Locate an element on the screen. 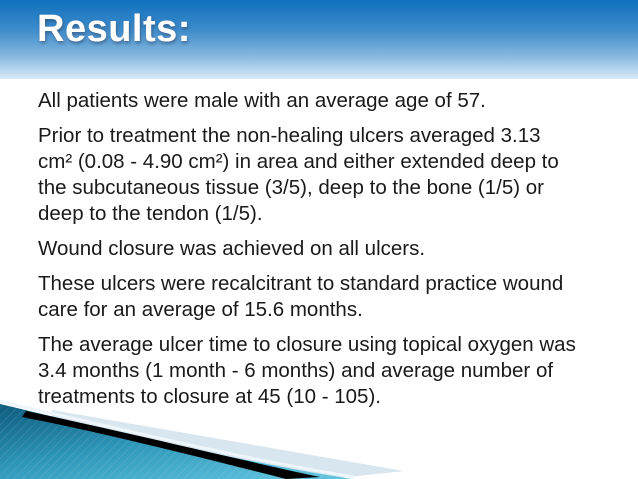 The image size is (638, 479). pale-wedge-shape is located at coordinates (228, 444).